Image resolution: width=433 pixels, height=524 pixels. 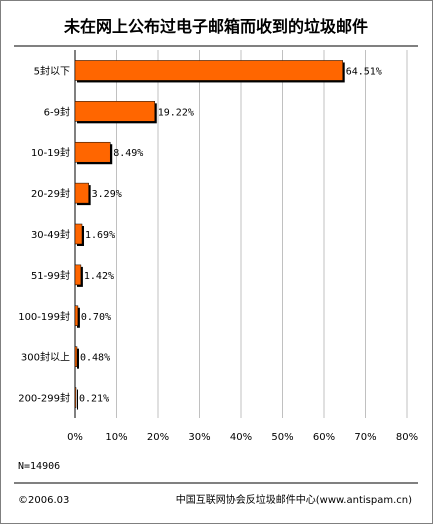 I want to click on x-tick-label: 60%, so click(x=324, y=437).